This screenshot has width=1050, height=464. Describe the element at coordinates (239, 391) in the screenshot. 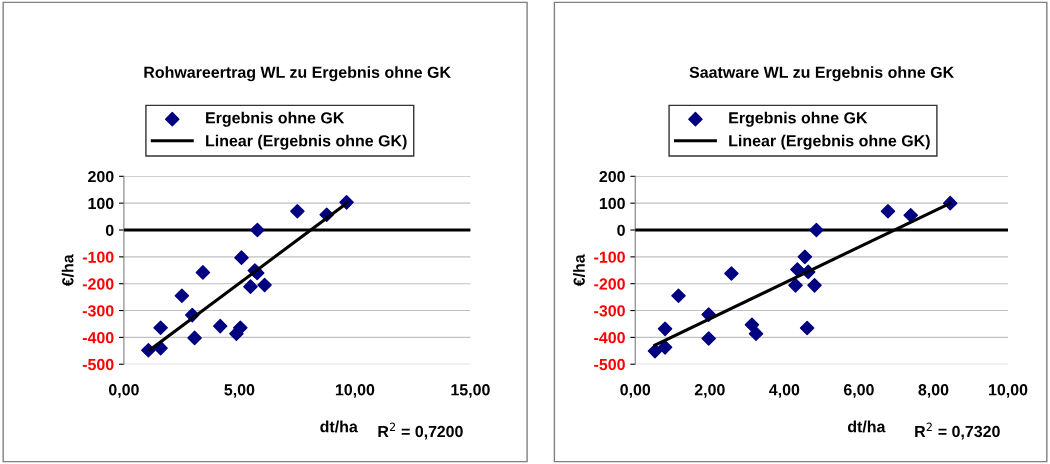

I see `x-tick-label: 5,00` at that location.